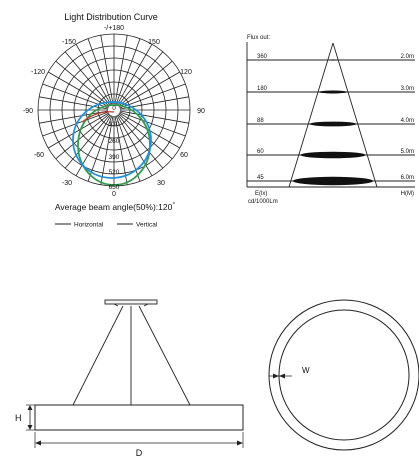 The width and height of the screenshot is (419, 462). I want to click on ceiling-canopy, so click(131, 302).